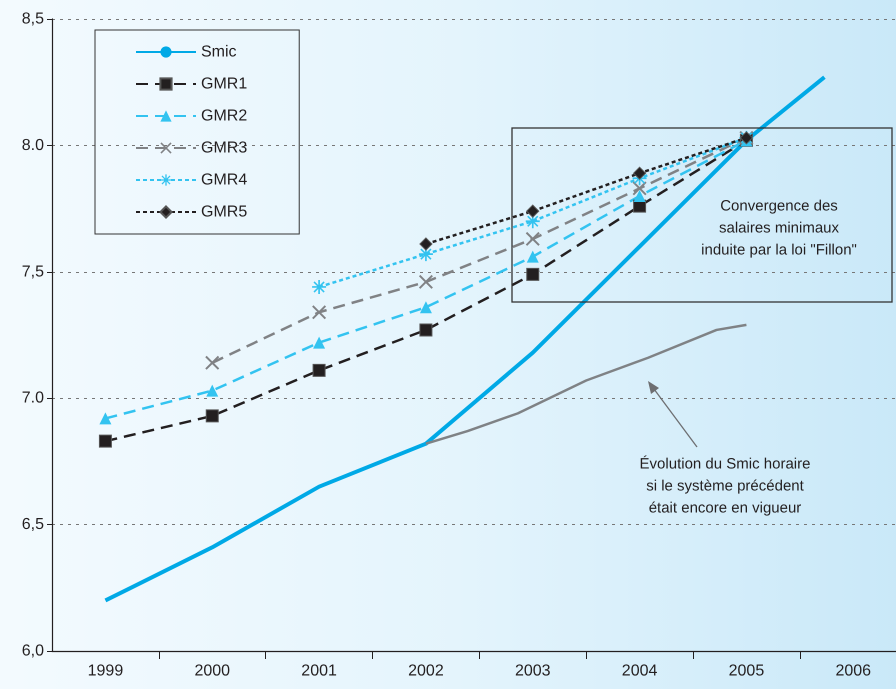  I want to click on x-tick-label: 2002, so click(426, 671).